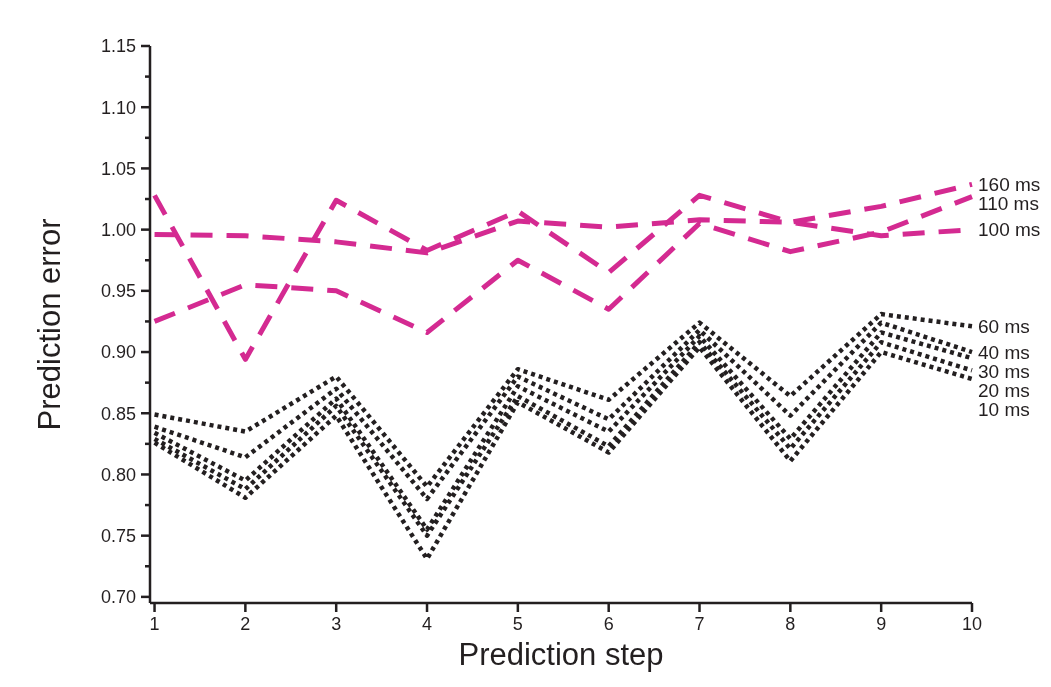 The width and height of the screenshot is (1051, 687). I want to click on x-tick-label: 7, so click(699, 624).